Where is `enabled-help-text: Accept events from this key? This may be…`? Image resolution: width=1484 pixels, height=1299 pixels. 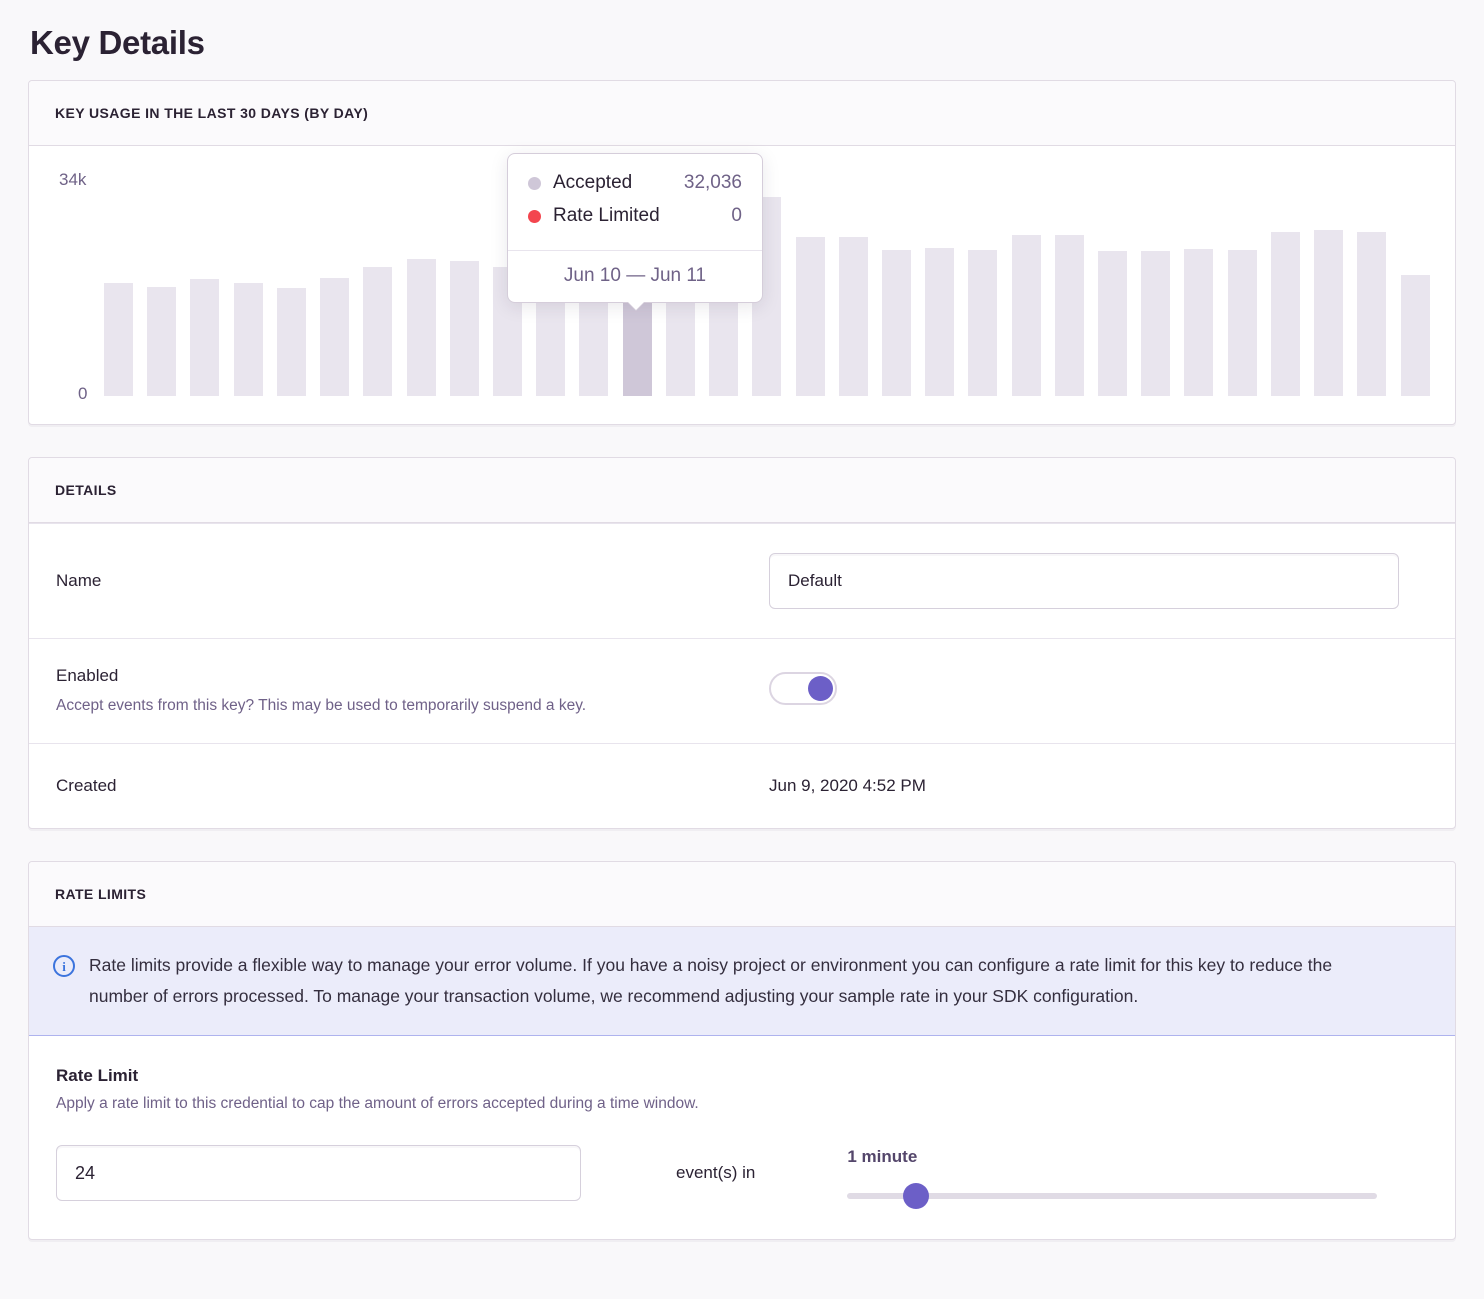 enabled-help-text: Accept events from this key? This may be… is located at coordinates (321, 705).